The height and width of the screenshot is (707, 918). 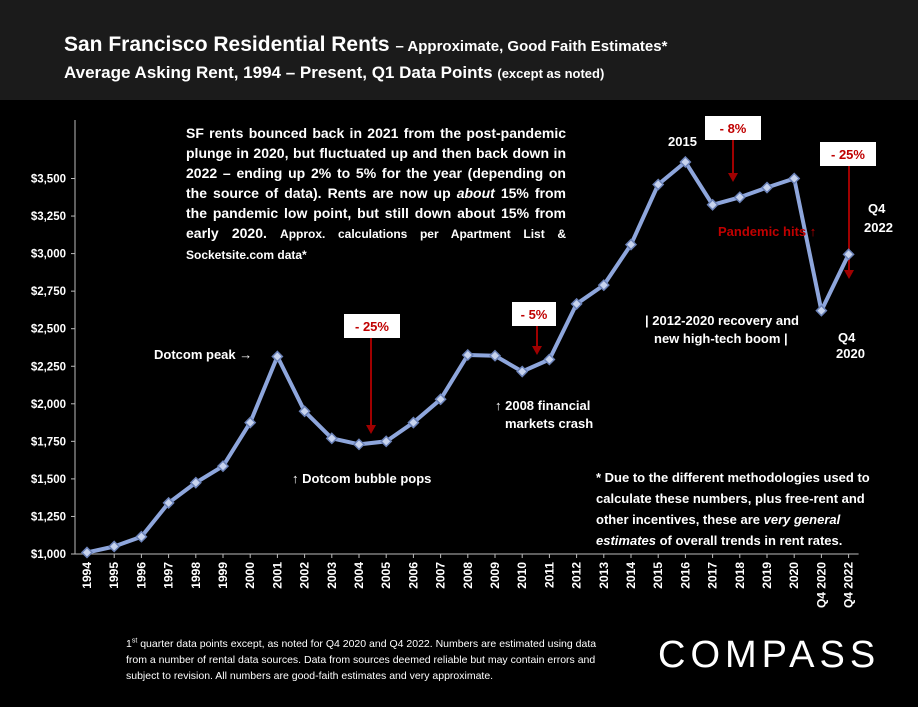 What do you see at coordinates (631, 575) in the screenshot?
I see `x-tick-label: 2014` at bounding box center [631, 575].